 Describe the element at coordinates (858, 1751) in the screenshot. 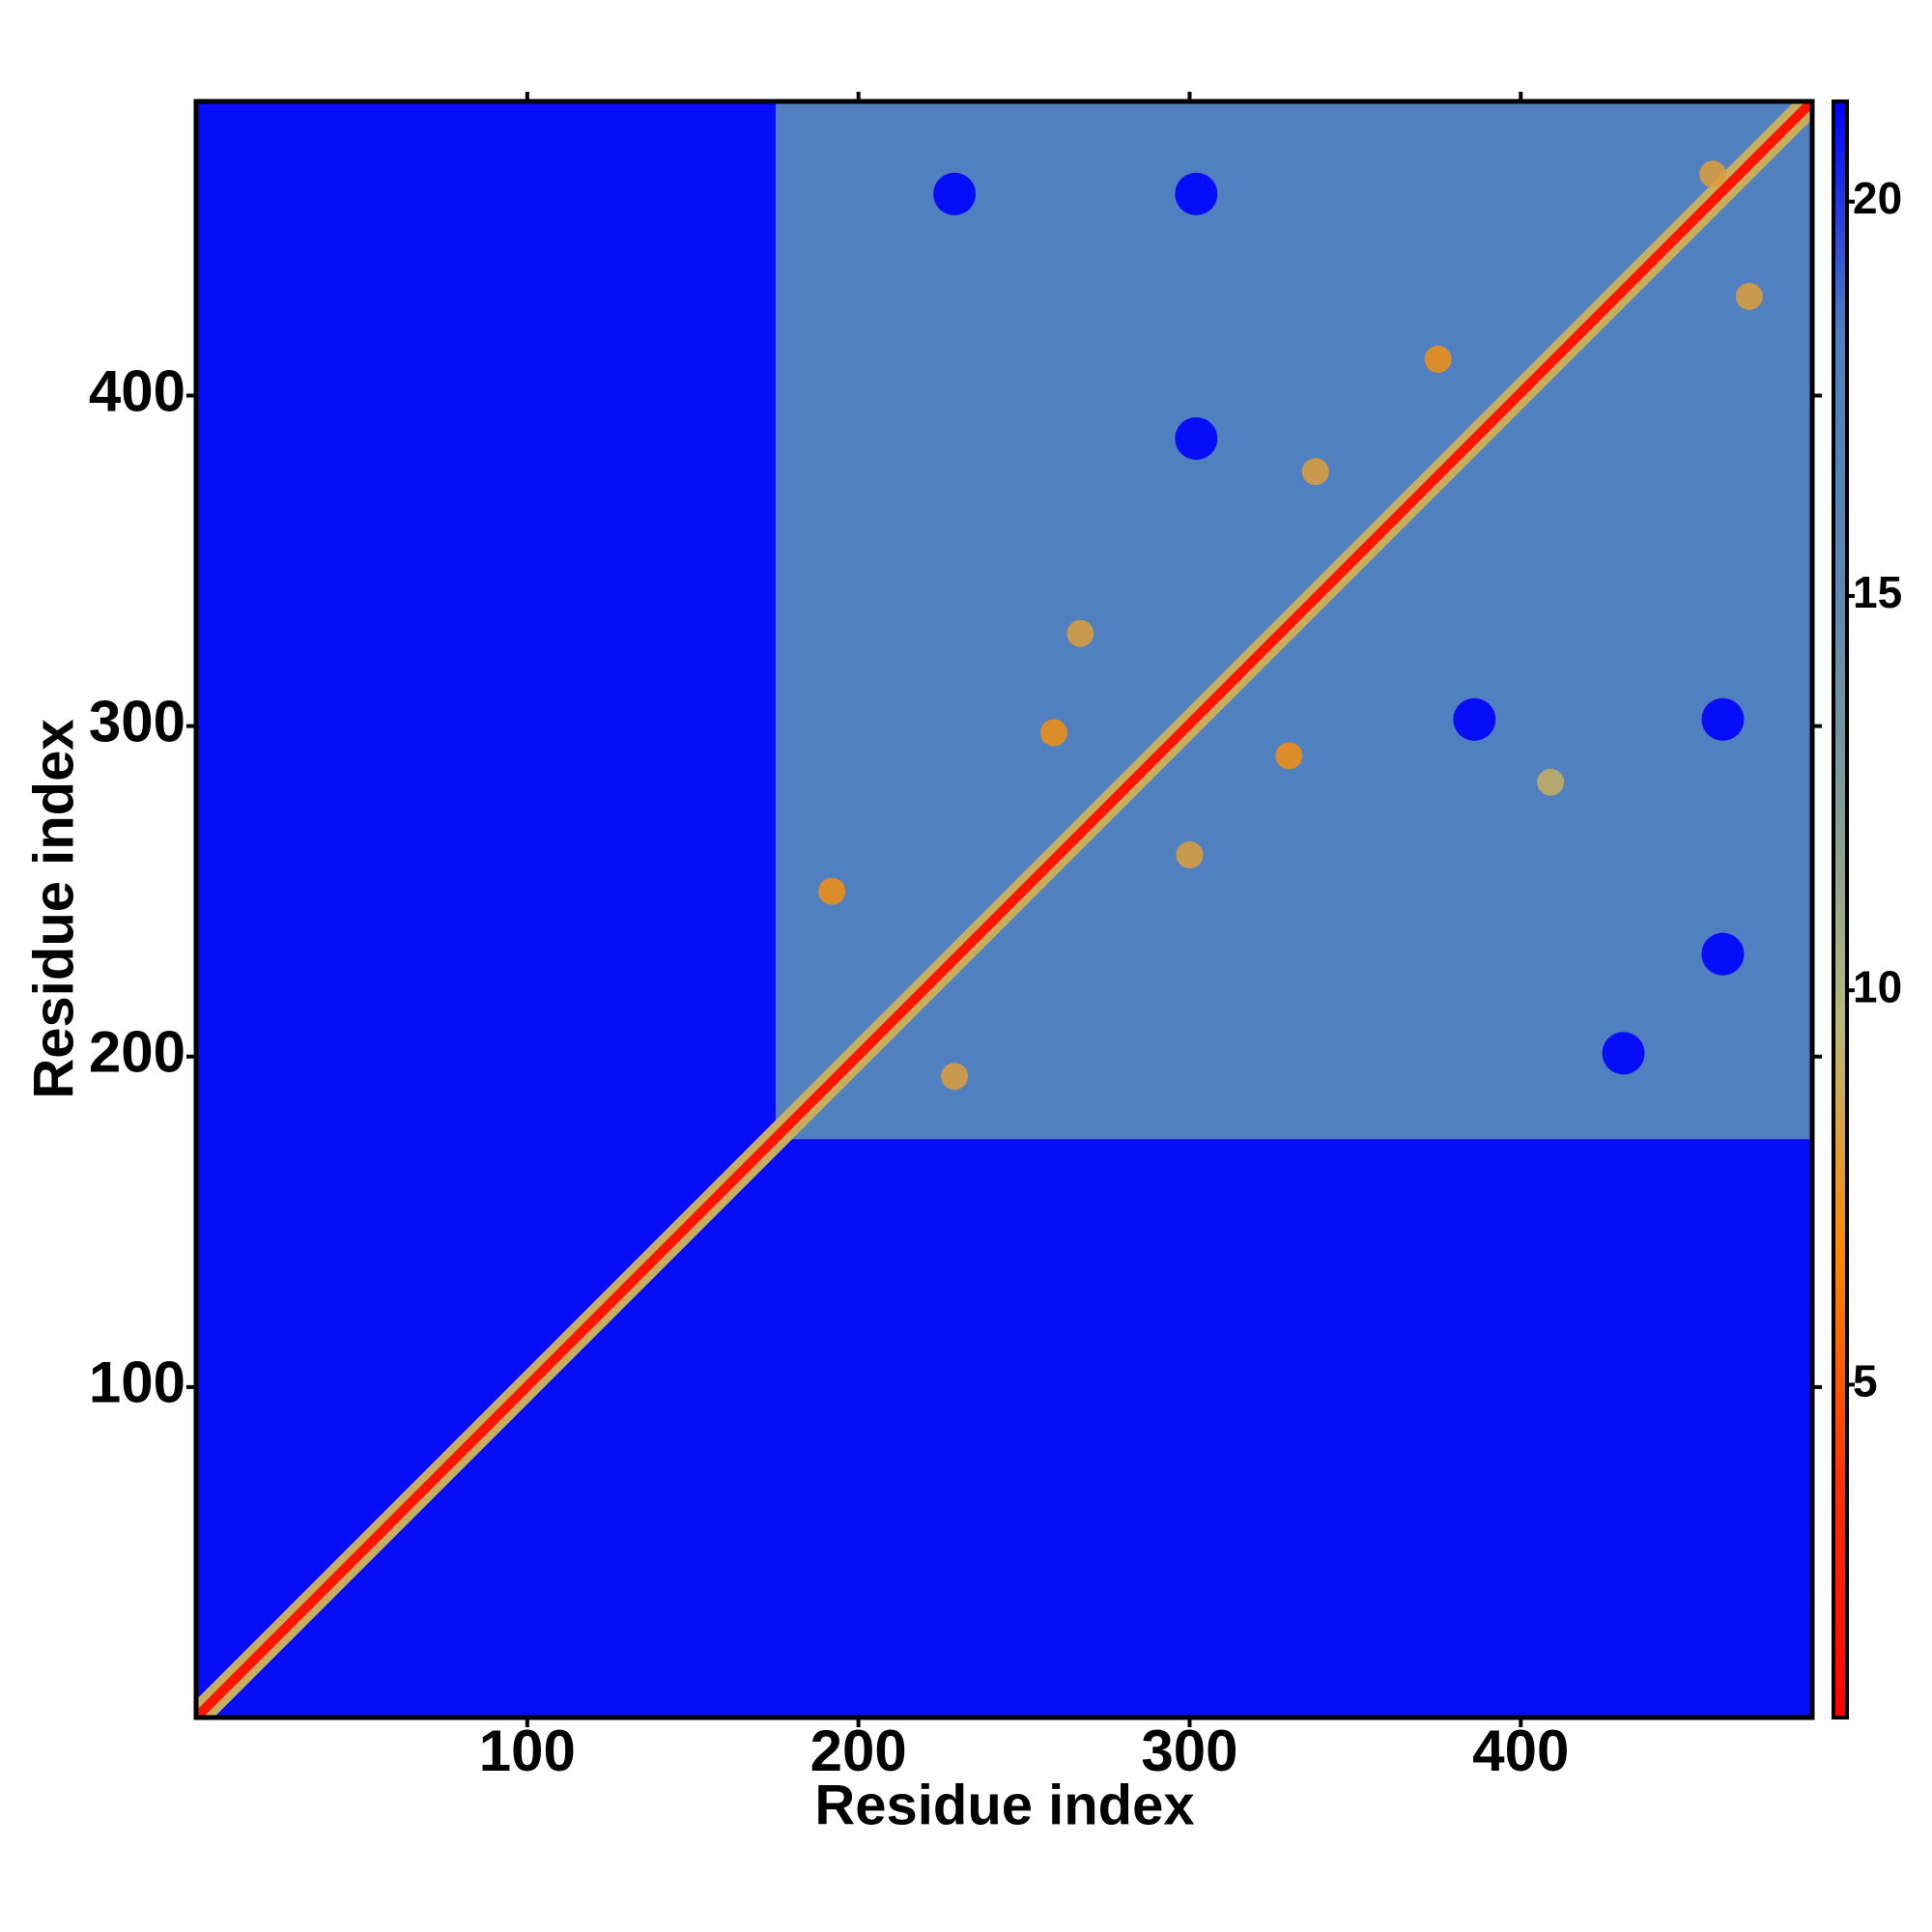

I see `x-tick-label: 200` at that location.